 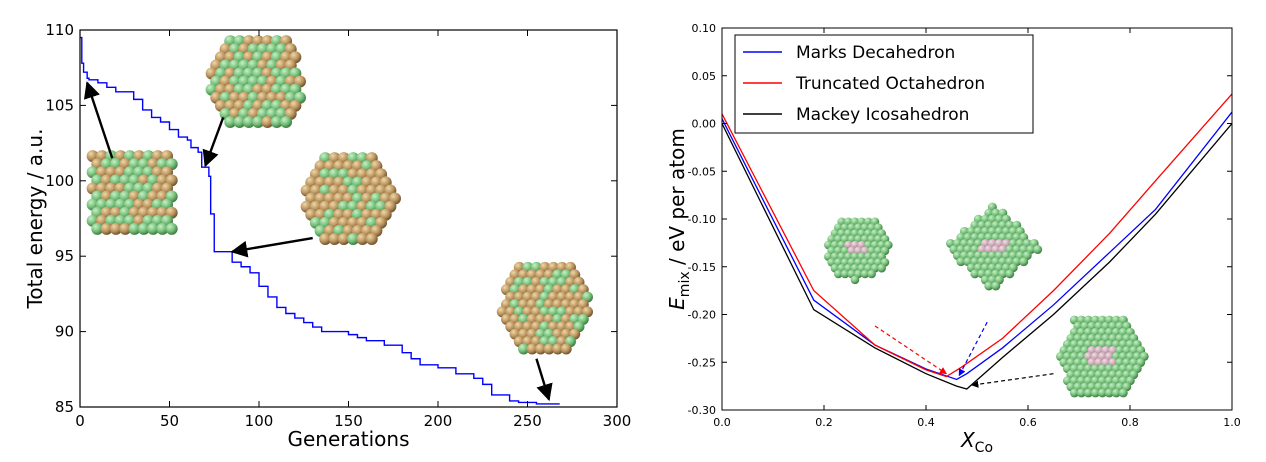 What do you see at coordinates (704, 124) in the screenshot?
I see `right-y-tick-label: 0.00` at bounding box center [704, 124].